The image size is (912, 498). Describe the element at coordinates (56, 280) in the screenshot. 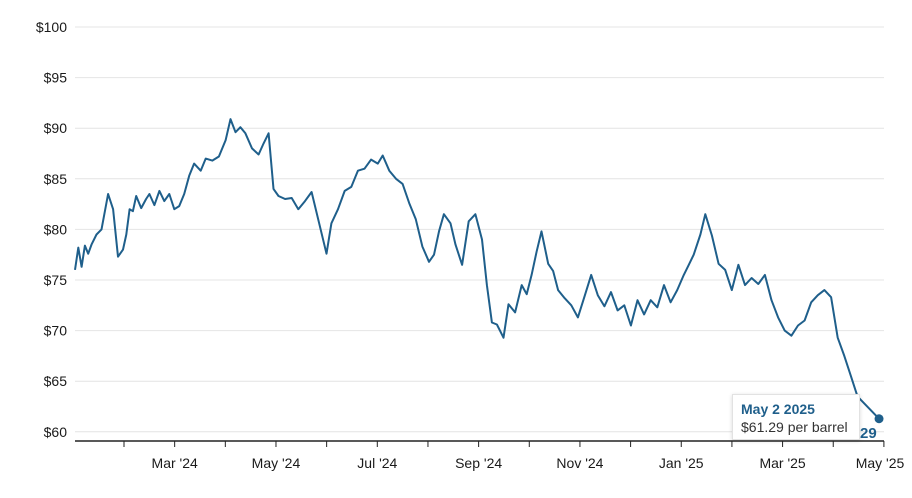

I see `y-tick-label: $75` at that location.